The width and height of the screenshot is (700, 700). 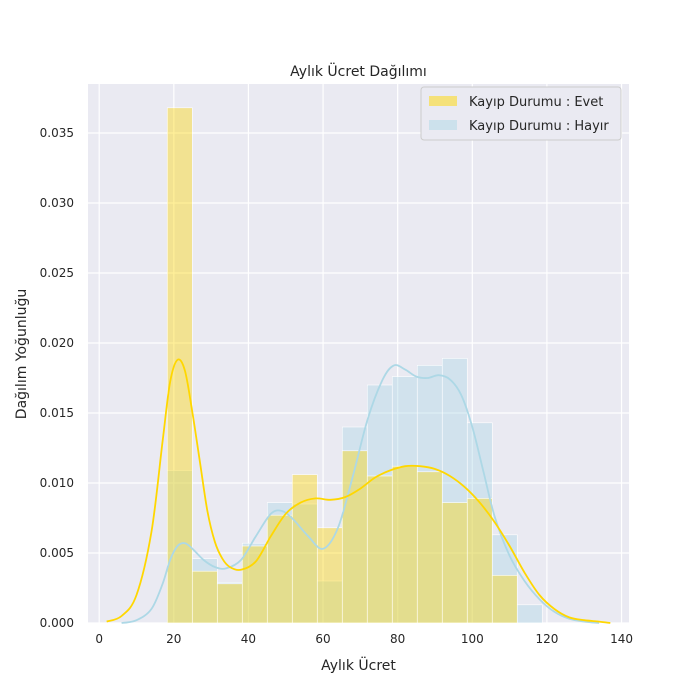 I want to click on y-axis-label: Dağılım Yoğunluğu, so click(x=22, y=354).